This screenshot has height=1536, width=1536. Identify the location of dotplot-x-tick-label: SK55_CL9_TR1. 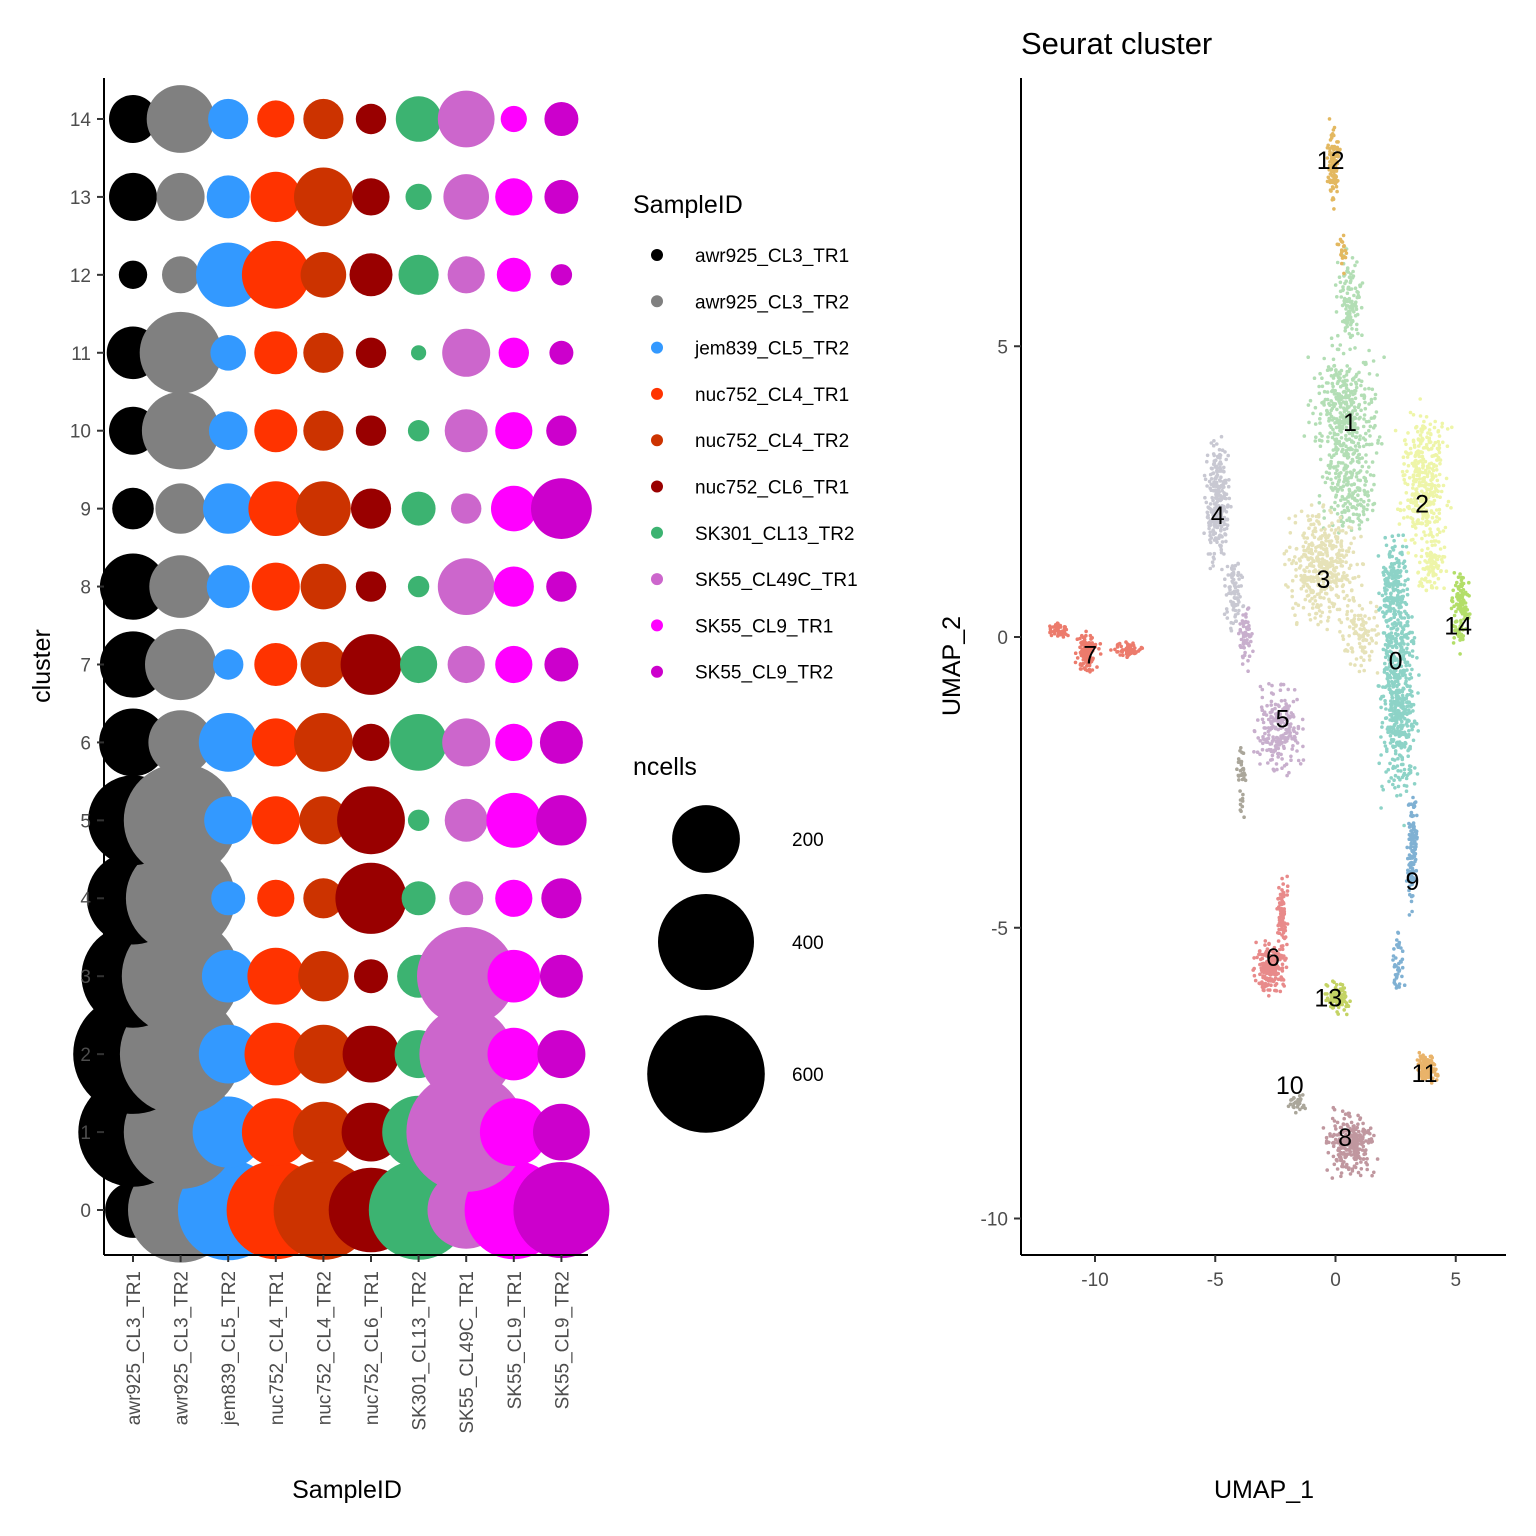
(515, 1340).